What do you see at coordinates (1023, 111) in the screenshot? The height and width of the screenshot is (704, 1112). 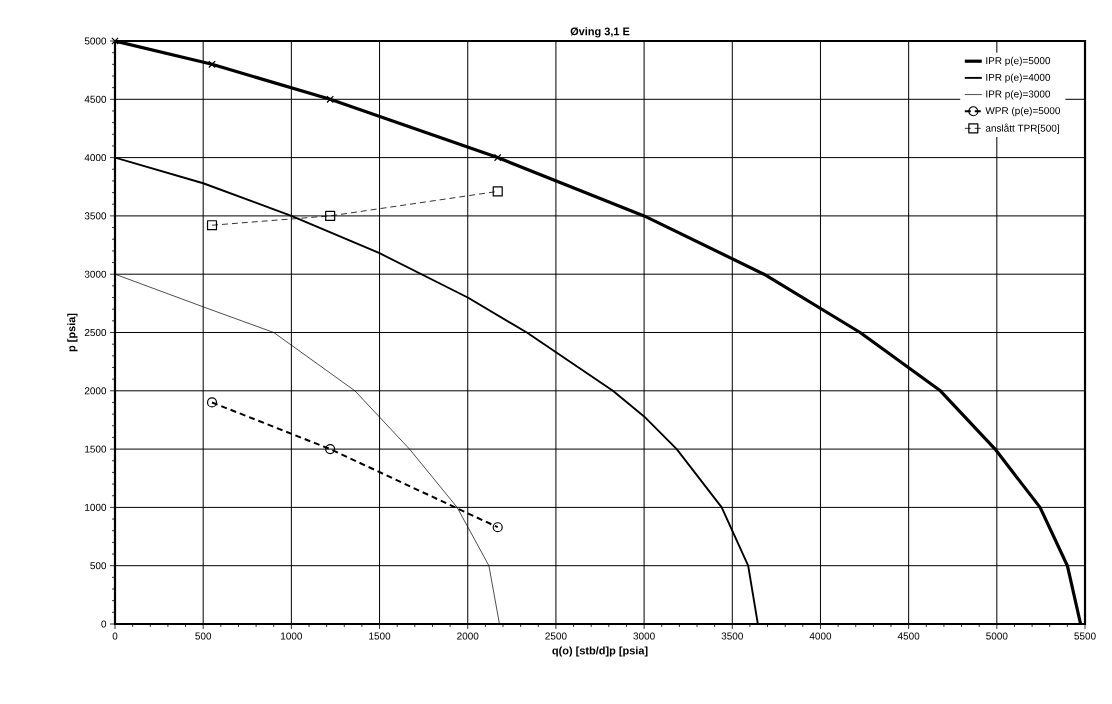 I see `legend-label: WPR (p(e)=5000` at bounding box center [1023, 111].